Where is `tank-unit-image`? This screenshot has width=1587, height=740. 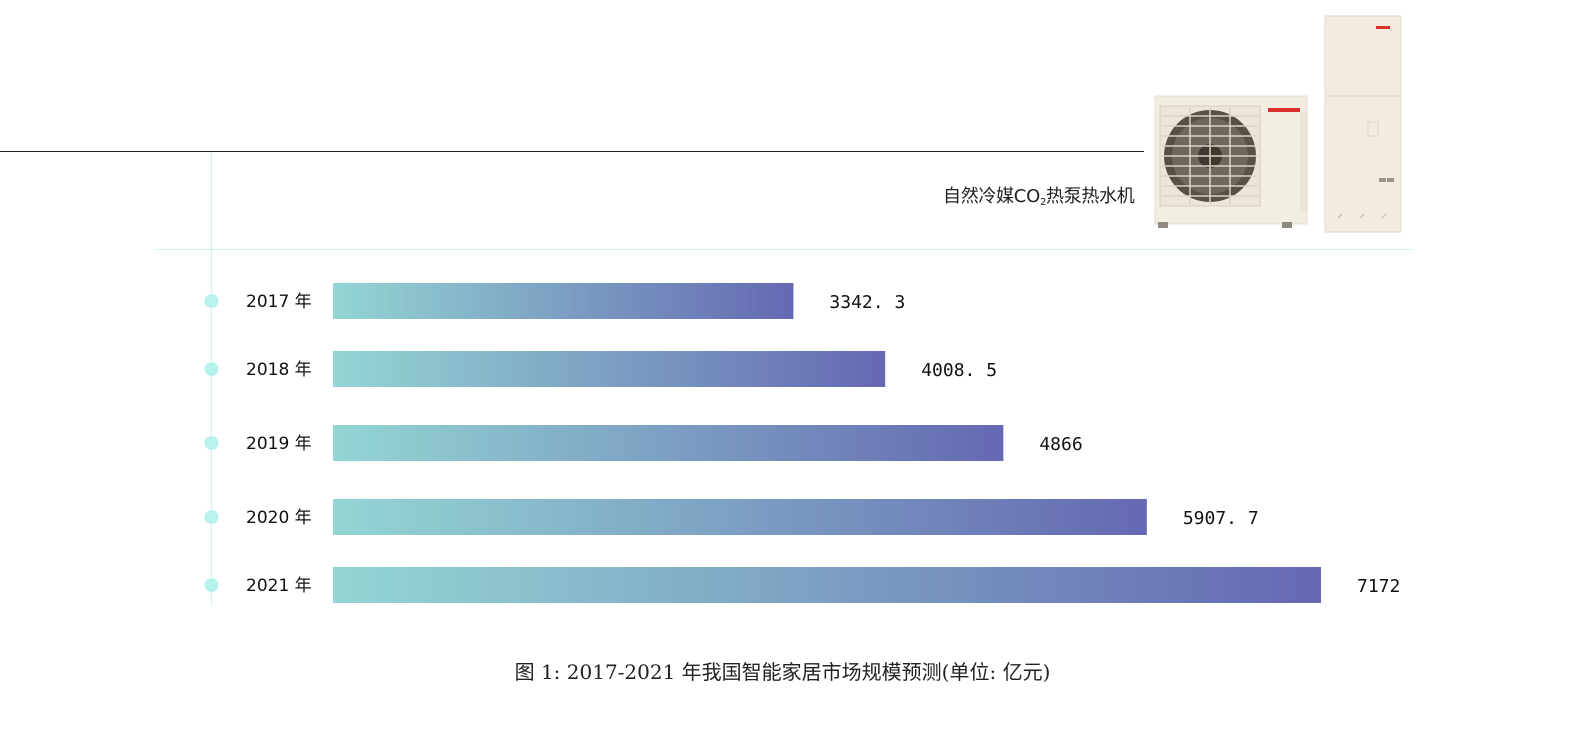
tank-unit-image is located at coordinates (1363, 124).